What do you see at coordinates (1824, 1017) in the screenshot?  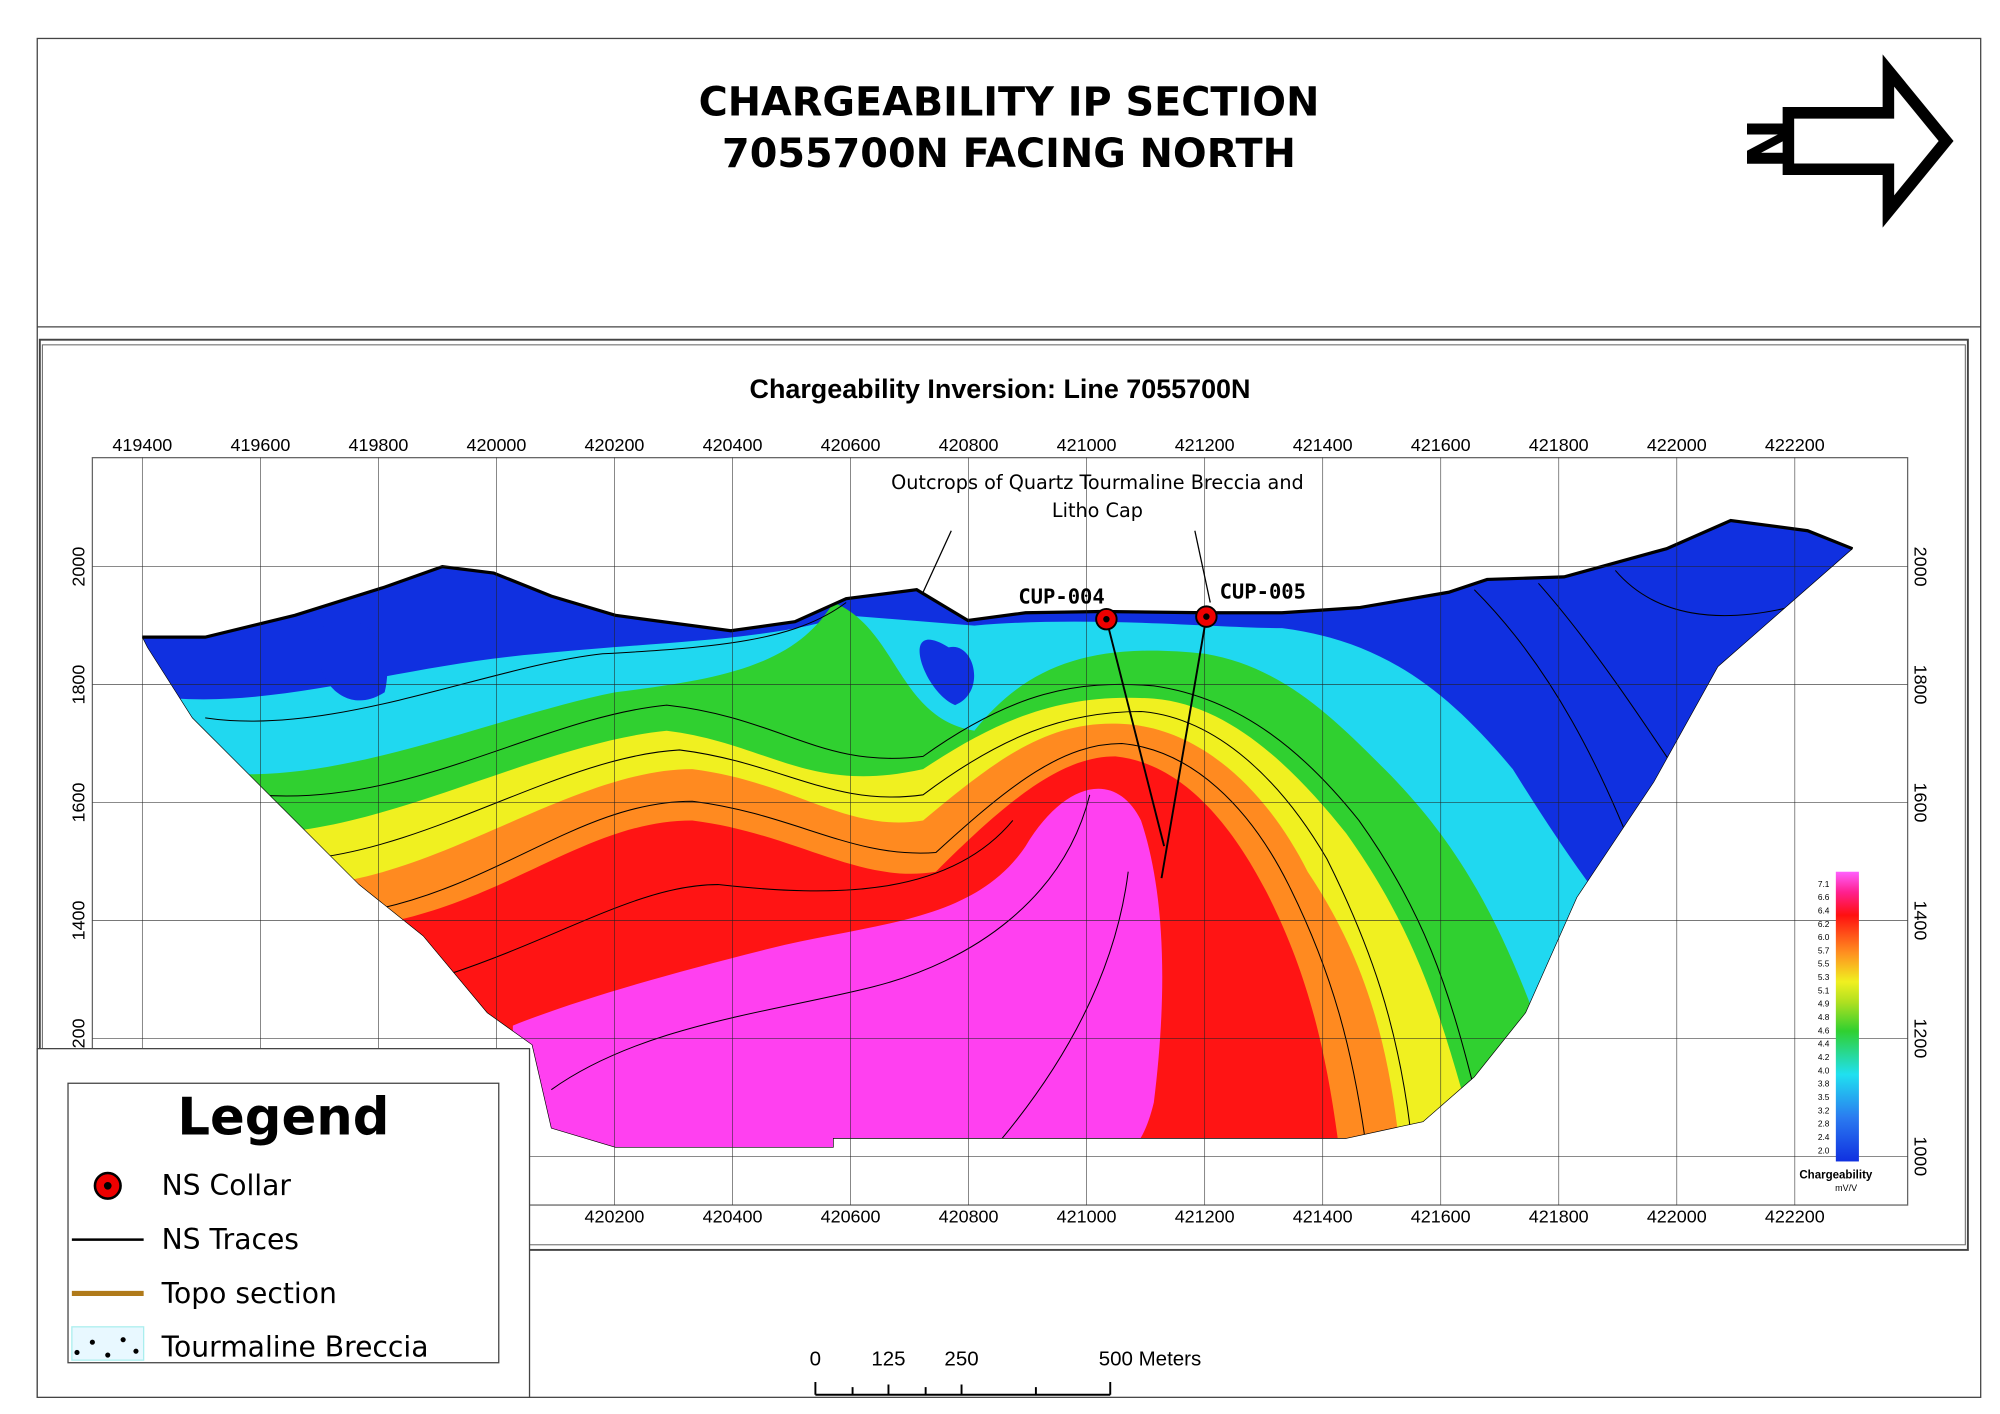 I see `colorbar-label: 4.8` at bounding box center [1824, 1017].